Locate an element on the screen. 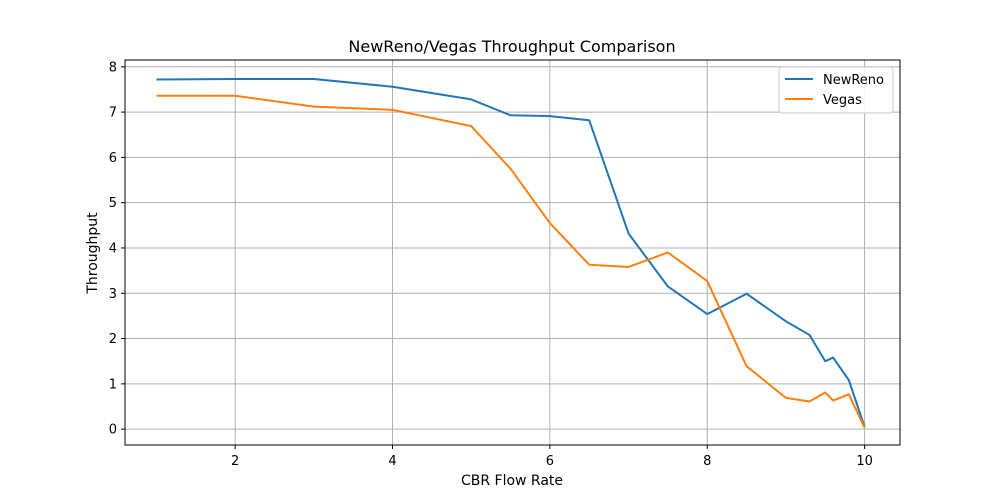  legend-label-newreno: NewReno is located at coordinates (853, 80).